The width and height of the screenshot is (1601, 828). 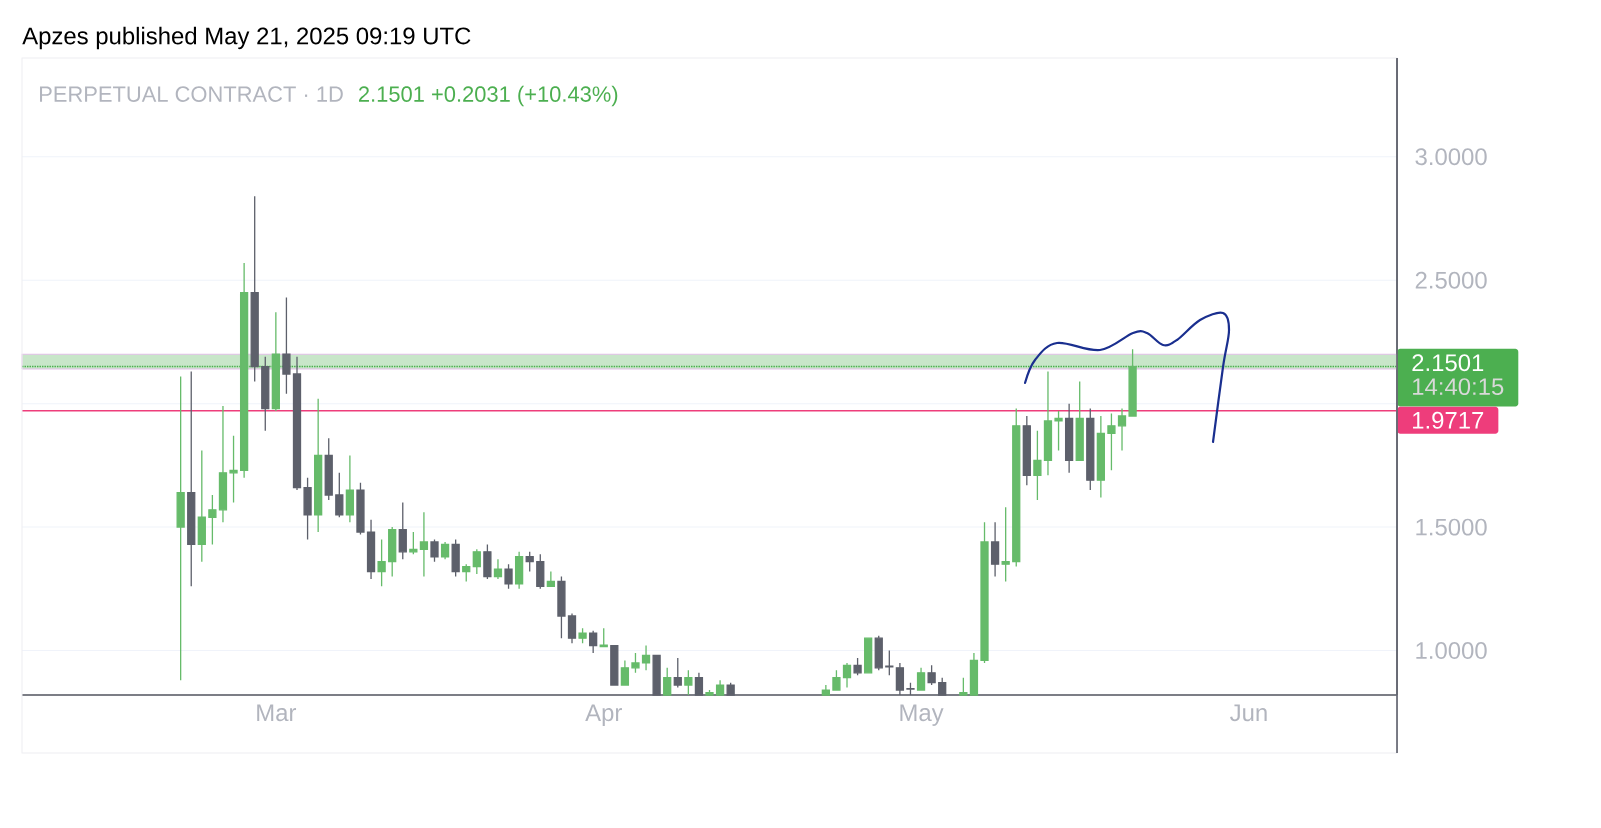 I want to click on y-tick-label: 1.0000, so click(x=1451, y=651).